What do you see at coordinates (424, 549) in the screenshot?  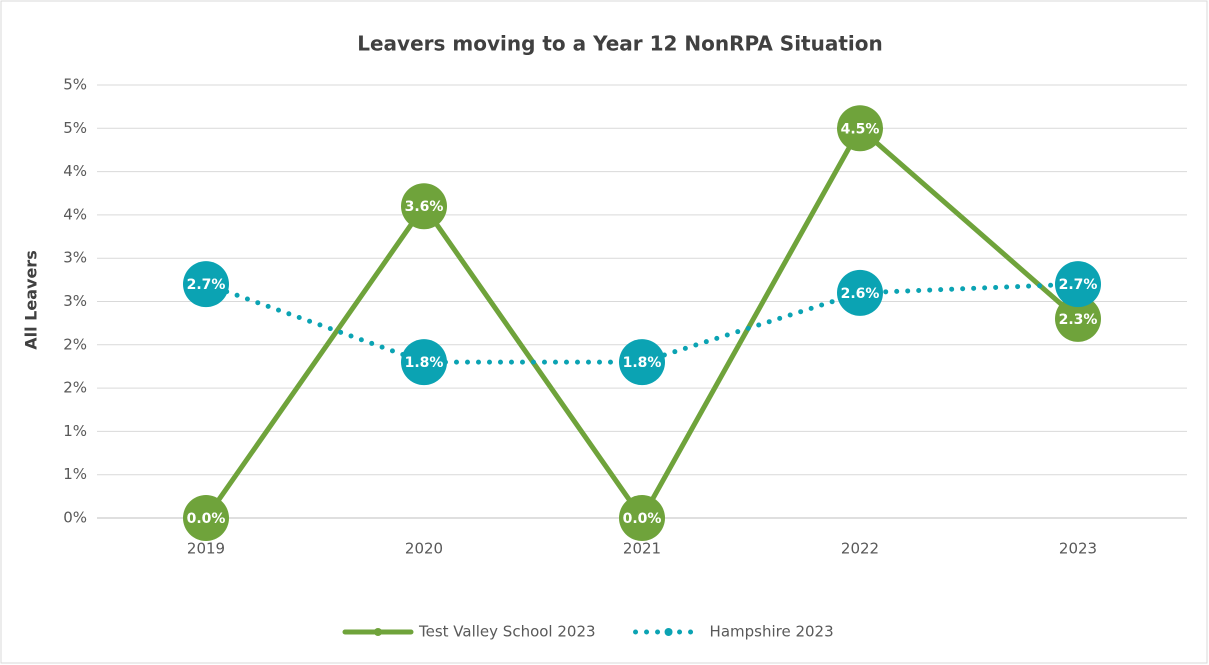 I see `x-tick-label: 2020` at bounding box center [424, 549].